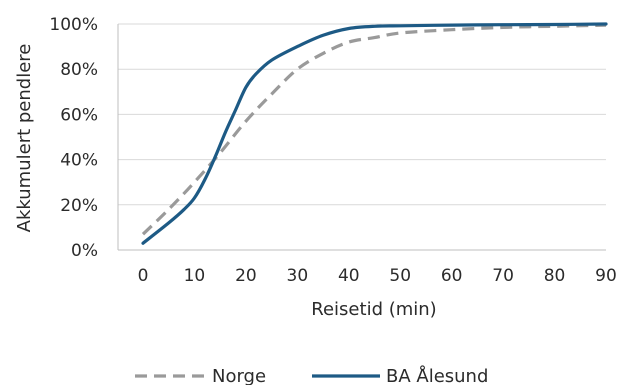 The height and width of the screenshot is (389, 621). I want to click on x-tick-label: 60, so click(452, 276).